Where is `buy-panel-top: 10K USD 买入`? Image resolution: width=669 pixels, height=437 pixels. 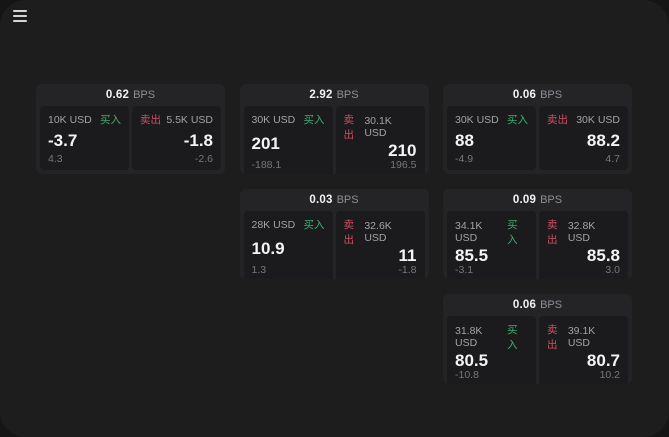 buy-panel-top: 10K USD 买入 is located at coordinates (84, 119).